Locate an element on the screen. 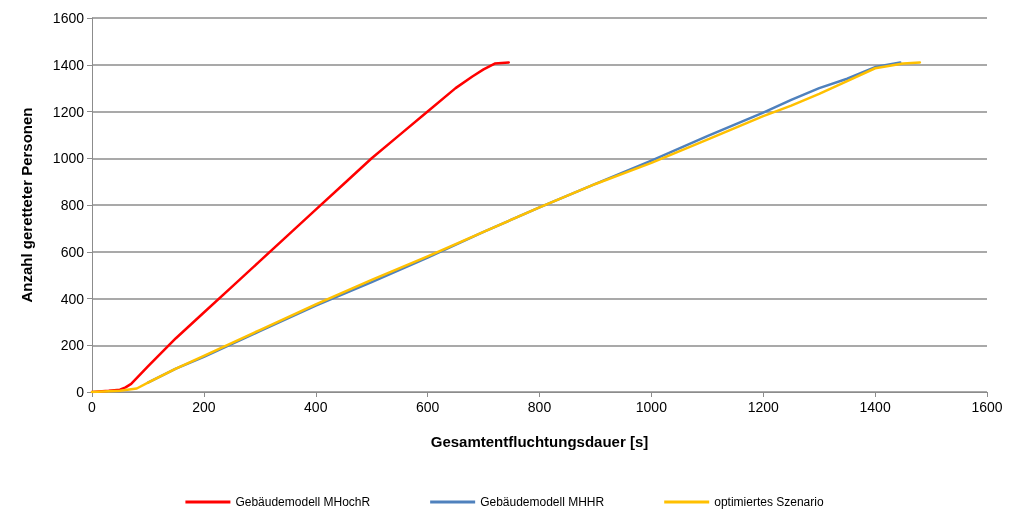  x-tick-label: 600 is located at coordinates (427, 407).